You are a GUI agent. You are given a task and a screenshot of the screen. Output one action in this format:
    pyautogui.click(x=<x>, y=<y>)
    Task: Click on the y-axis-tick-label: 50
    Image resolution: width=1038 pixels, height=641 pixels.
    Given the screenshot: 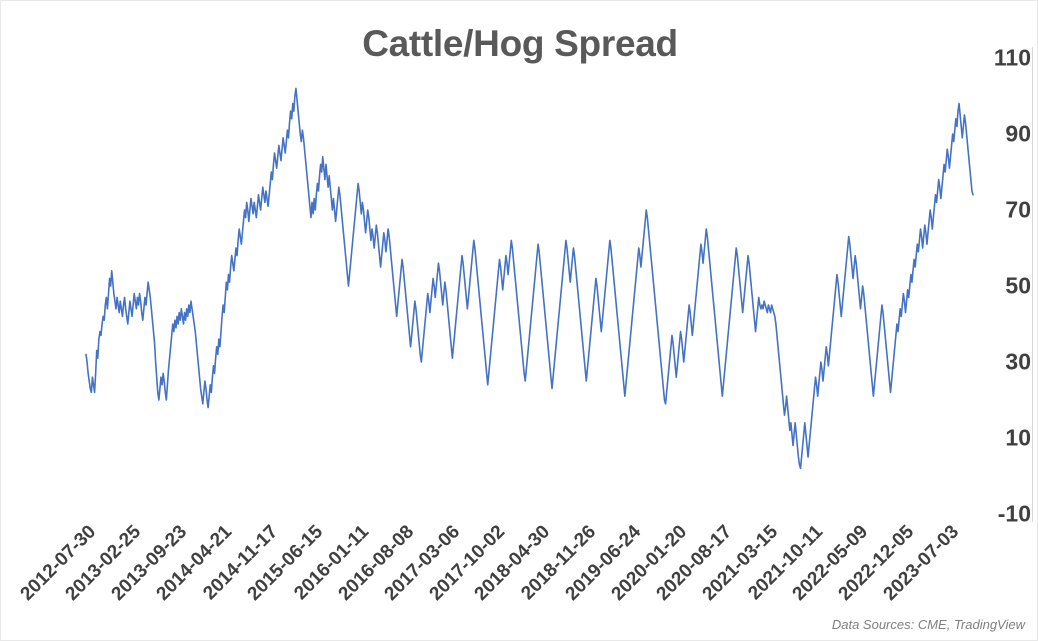 What is the action you would take?
    pyautogui.click(x=1018, y=285)
    